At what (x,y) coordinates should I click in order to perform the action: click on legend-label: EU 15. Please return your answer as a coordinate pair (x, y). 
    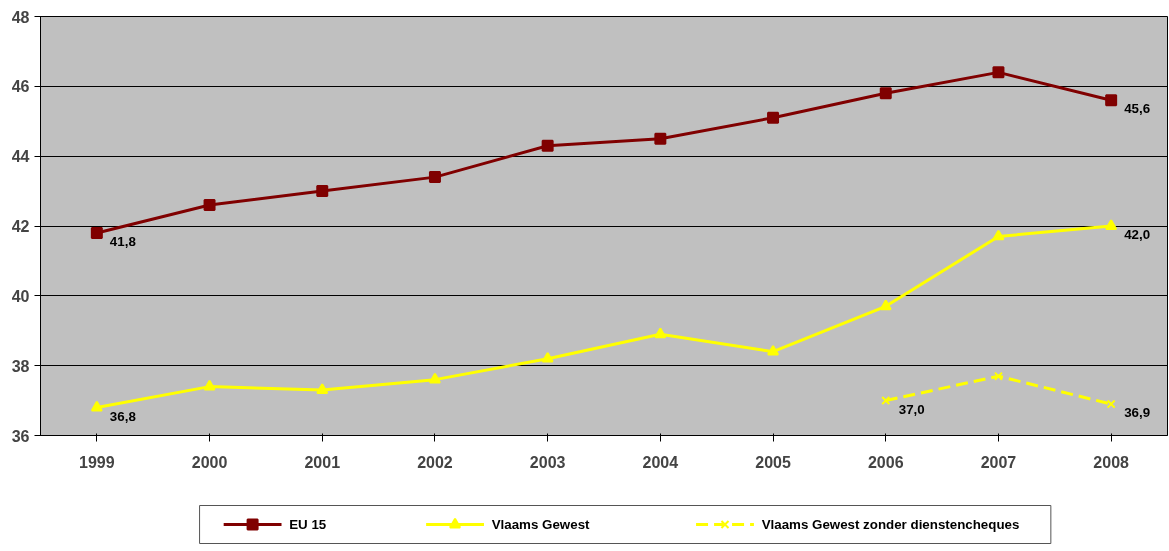
    Looking at the image, I should click on (308, 524).